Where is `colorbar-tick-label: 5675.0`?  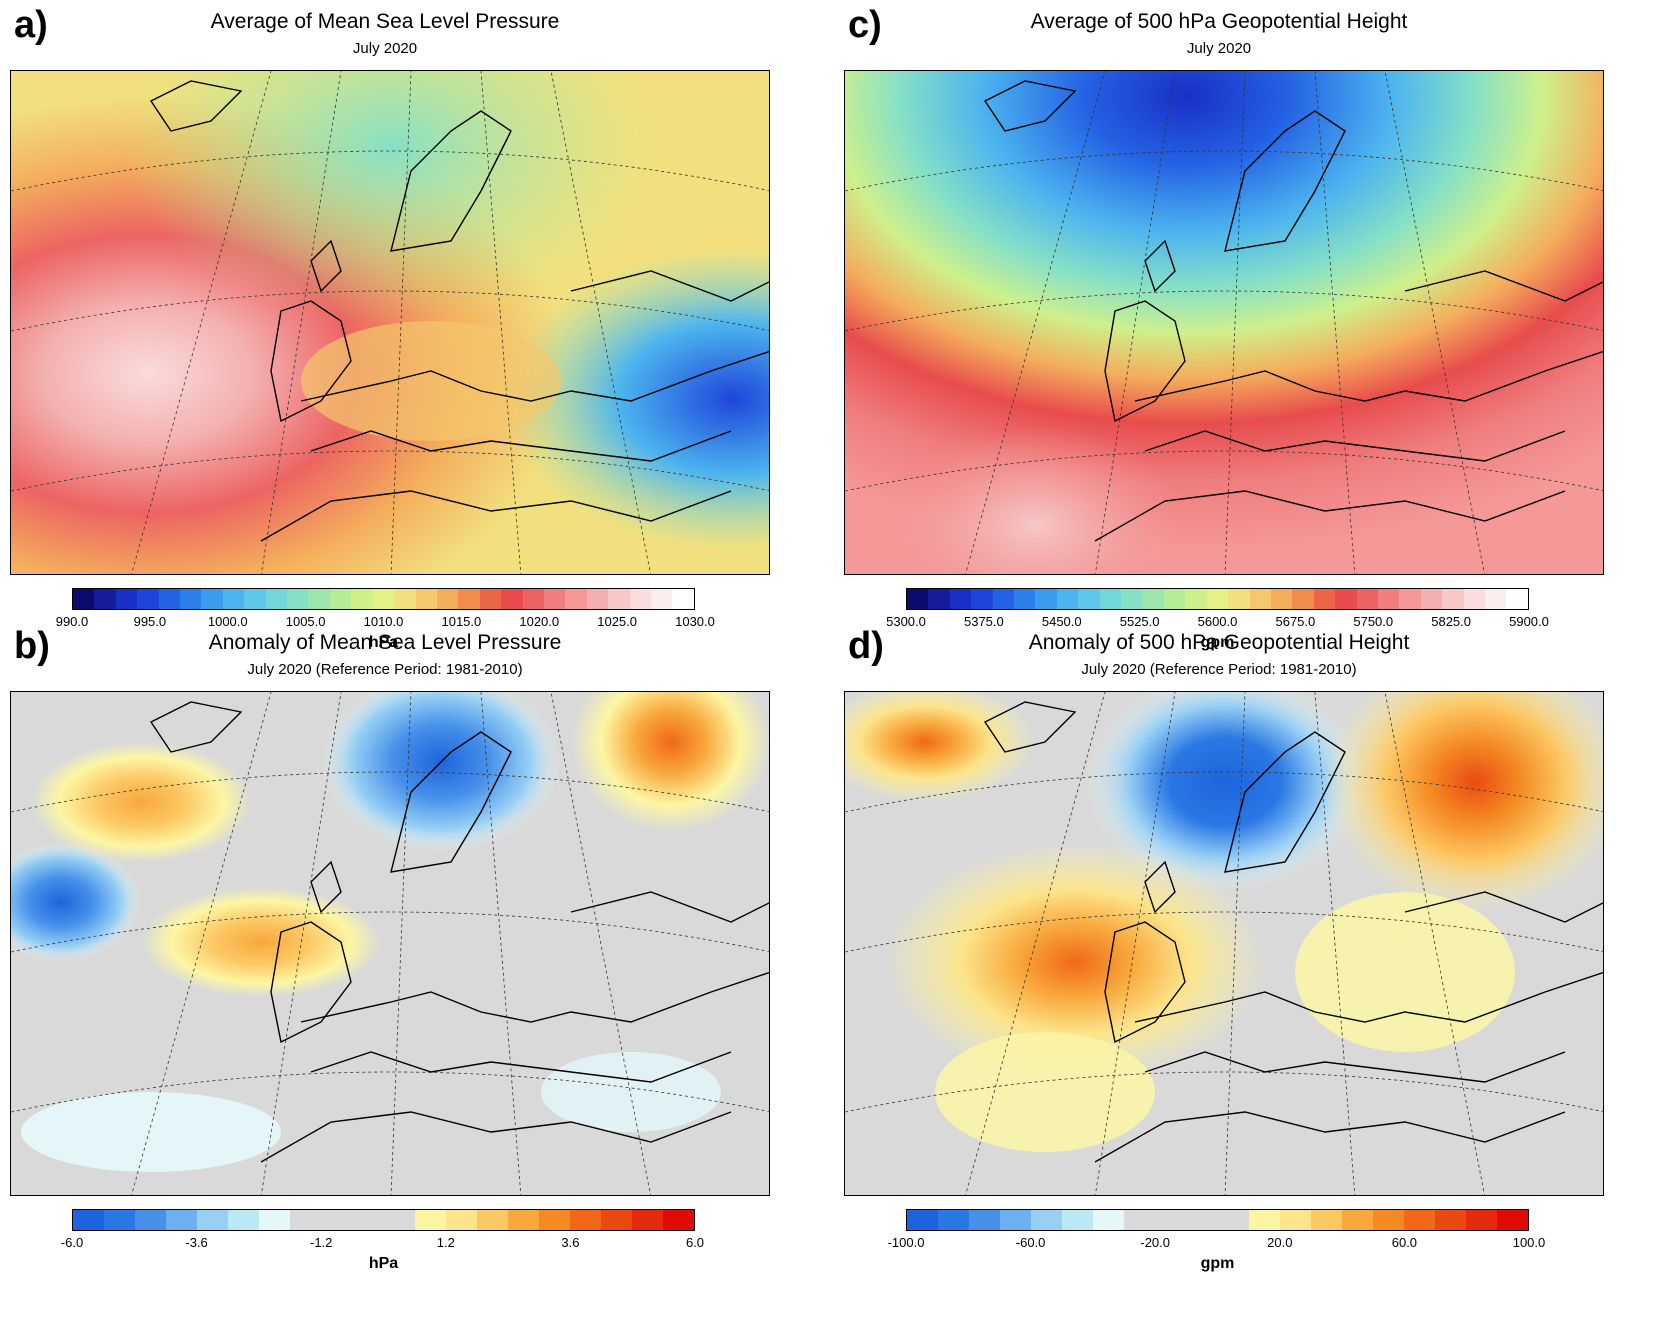
colorbar-tick-label: 5675.0 is located at coordinates (1295, 621).